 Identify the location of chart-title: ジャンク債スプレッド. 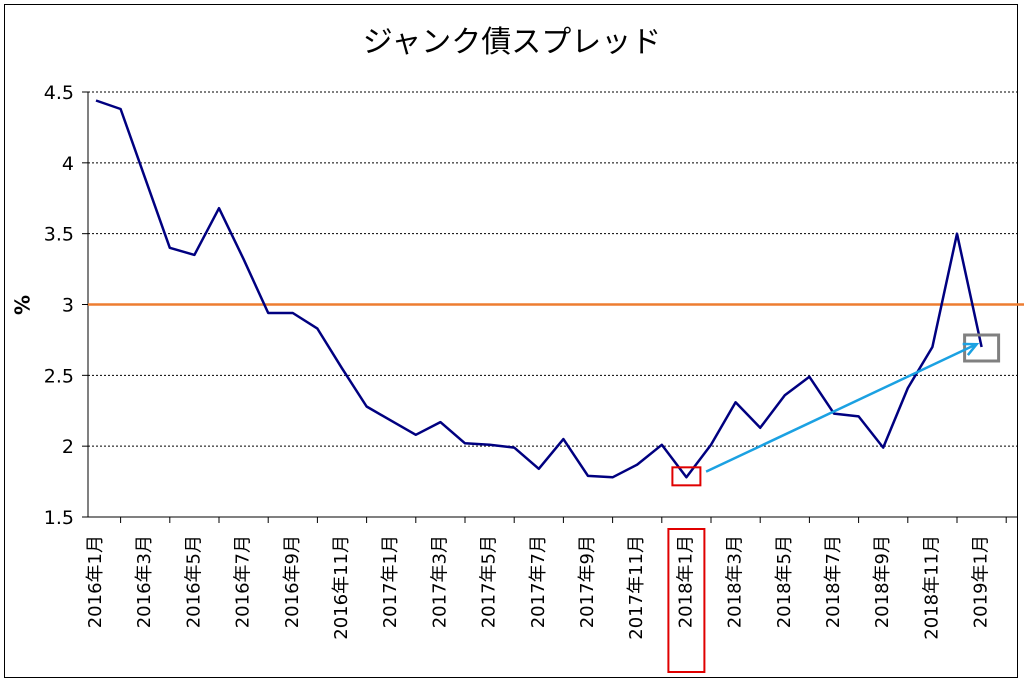
(512, 42).